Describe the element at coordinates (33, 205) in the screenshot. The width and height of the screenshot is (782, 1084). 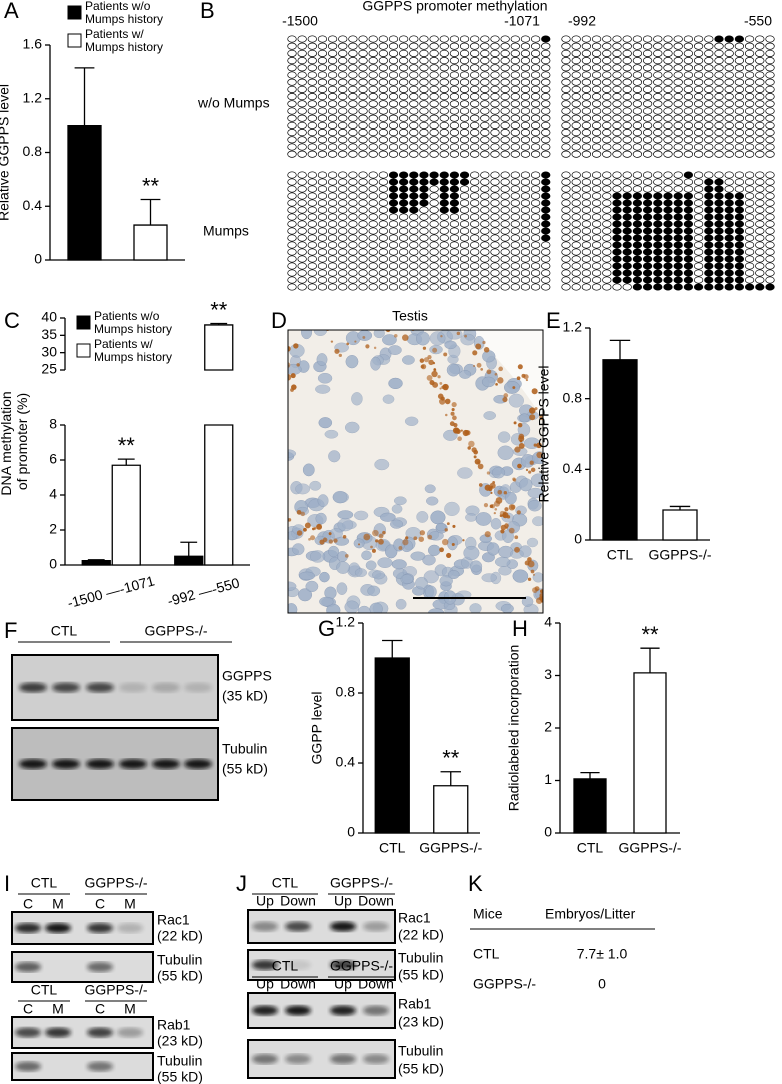
I see `y-tick-label: 0.4` at that location.